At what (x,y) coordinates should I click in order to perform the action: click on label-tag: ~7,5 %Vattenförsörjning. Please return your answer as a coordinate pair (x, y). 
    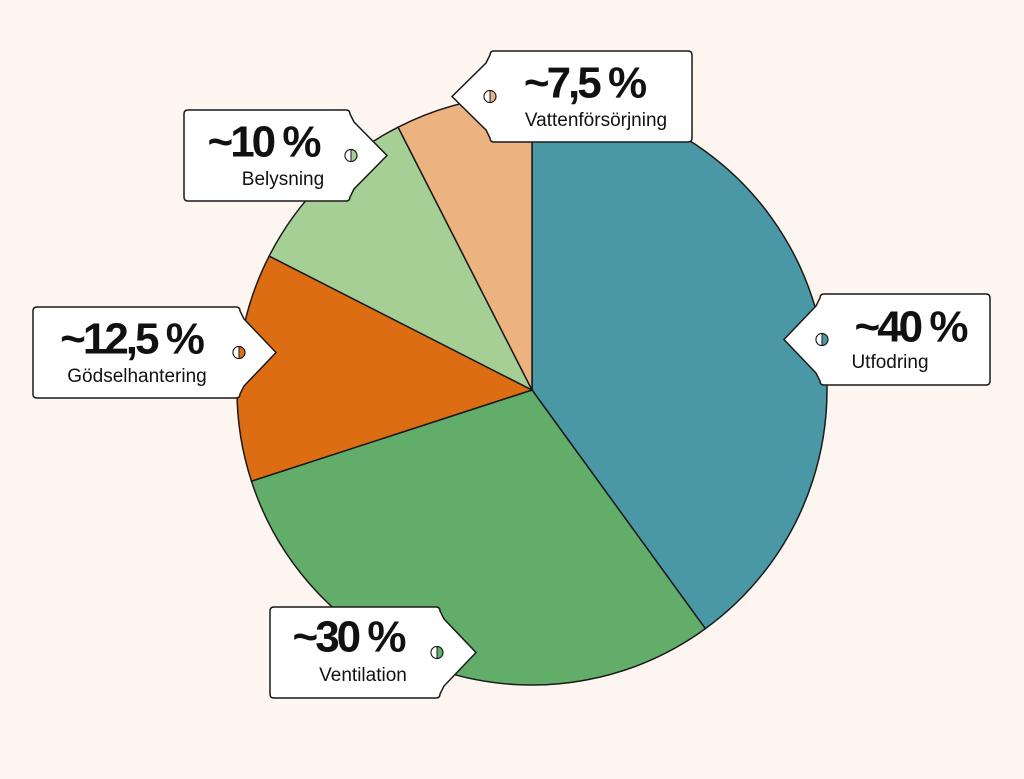
    Looking at the image, I should click on (571, 96).